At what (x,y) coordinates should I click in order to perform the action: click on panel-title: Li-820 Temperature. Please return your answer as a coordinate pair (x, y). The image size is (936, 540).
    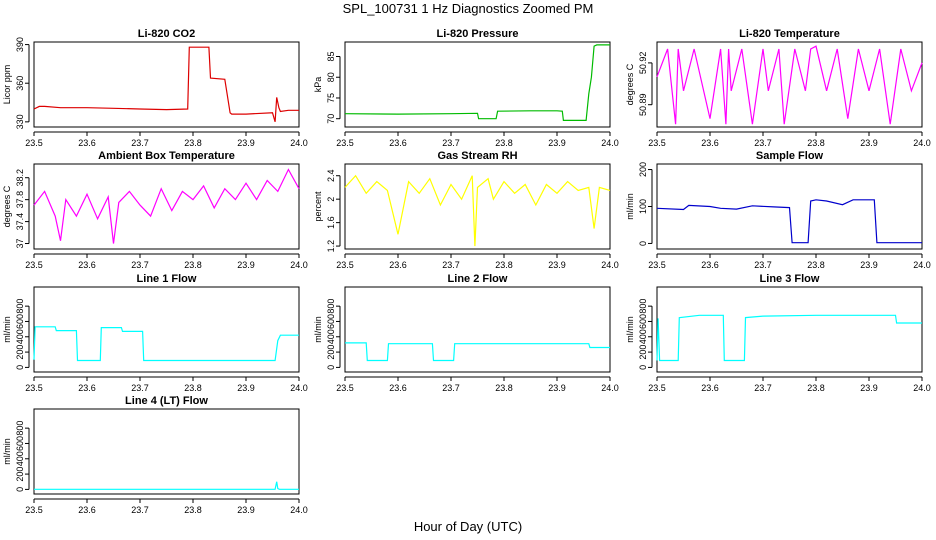
    Looking at the image, I should click on (789, 34).